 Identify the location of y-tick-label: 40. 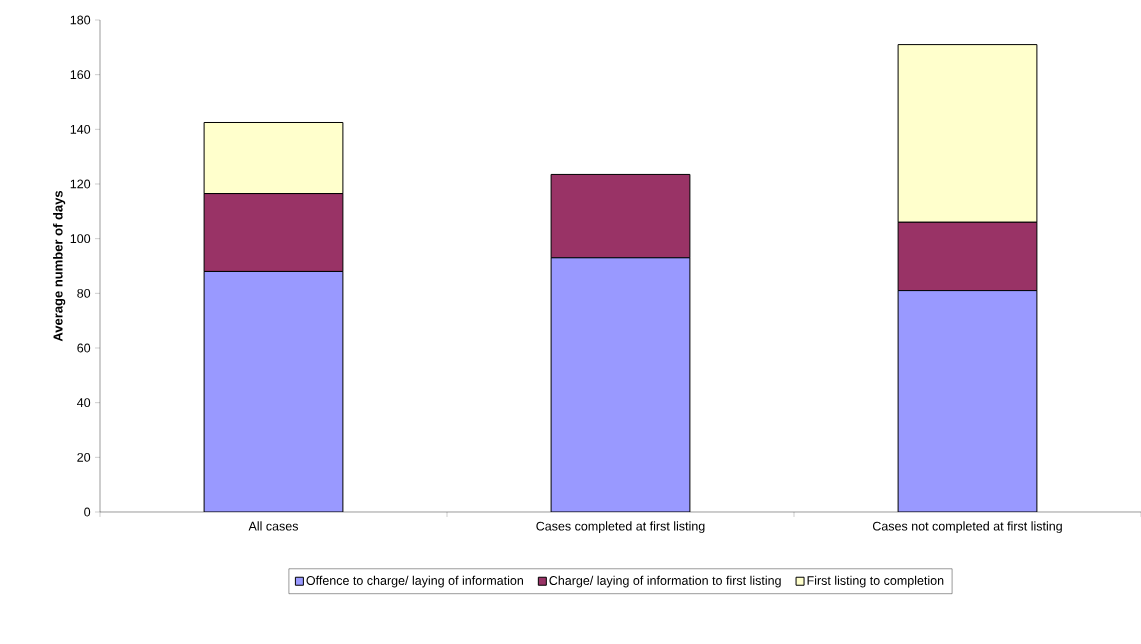
(84, 403).